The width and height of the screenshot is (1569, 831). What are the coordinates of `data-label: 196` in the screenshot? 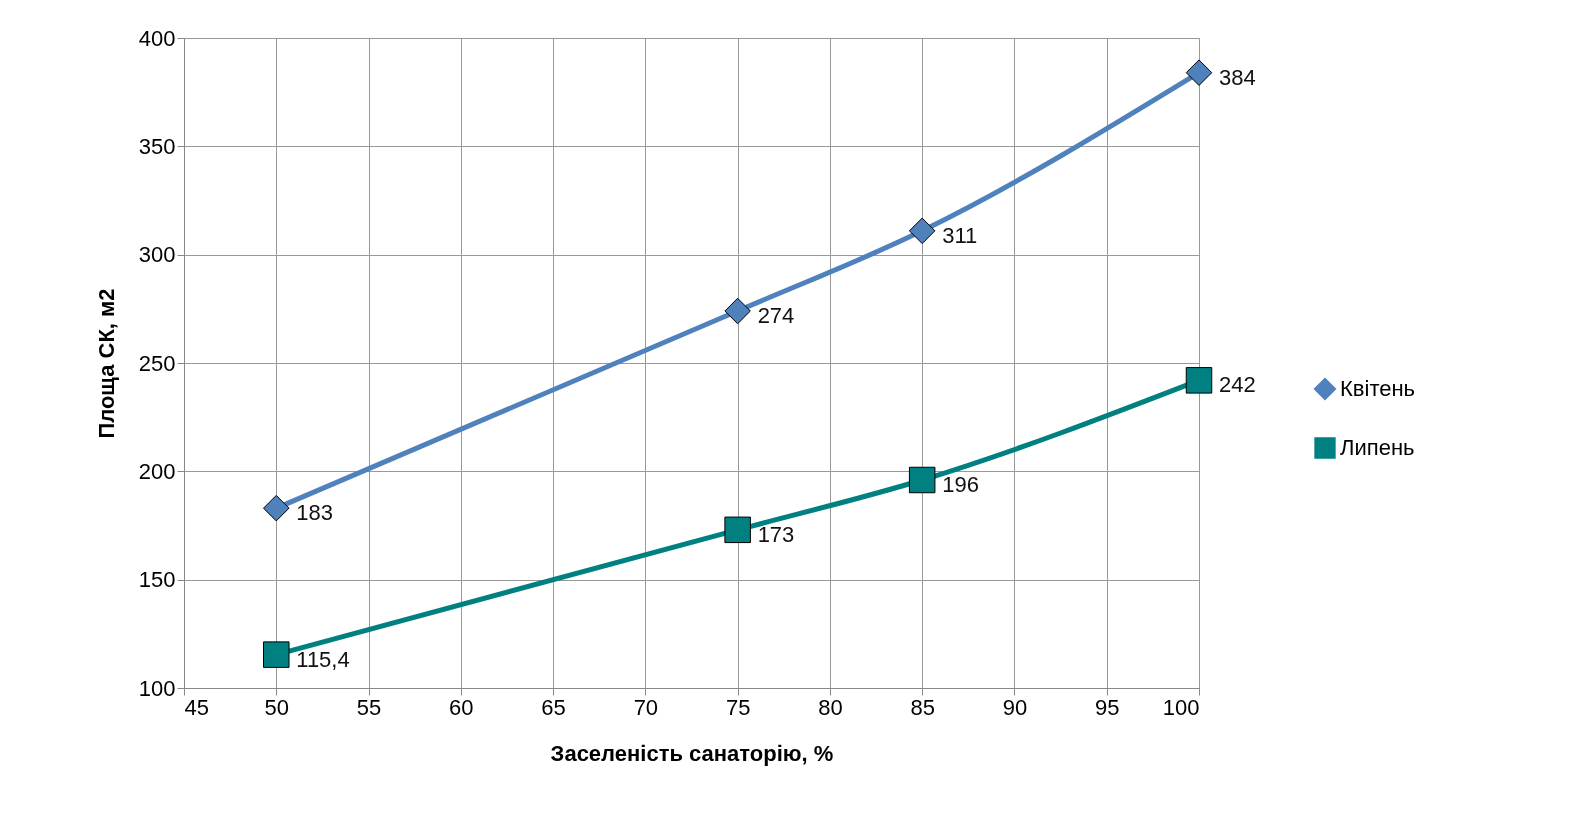 It's located at (960, 484).